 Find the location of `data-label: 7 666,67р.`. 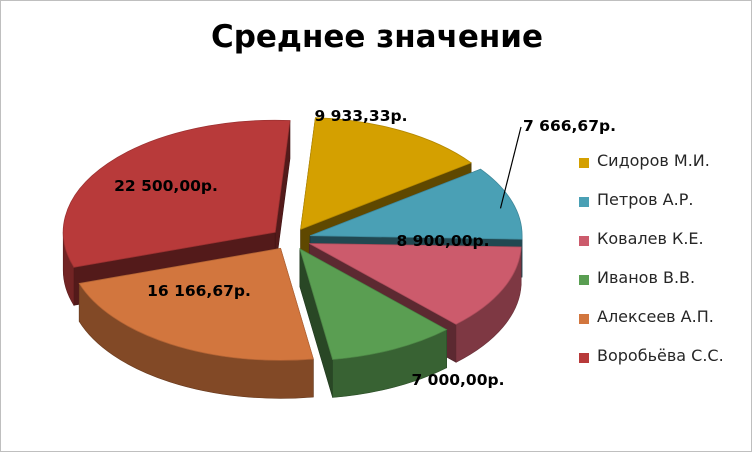

data-label: 7 666,67р. is located at coordinates (569, 126).